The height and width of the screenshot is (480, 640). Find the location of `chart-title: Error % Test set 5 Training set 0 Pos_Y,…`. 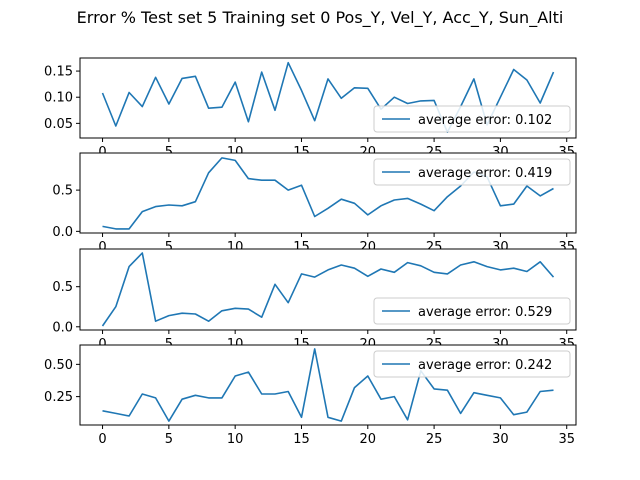

chart-title: Error % Test set 5 Training set 0 Pos_Y,… is located at coordinates (320, 17).